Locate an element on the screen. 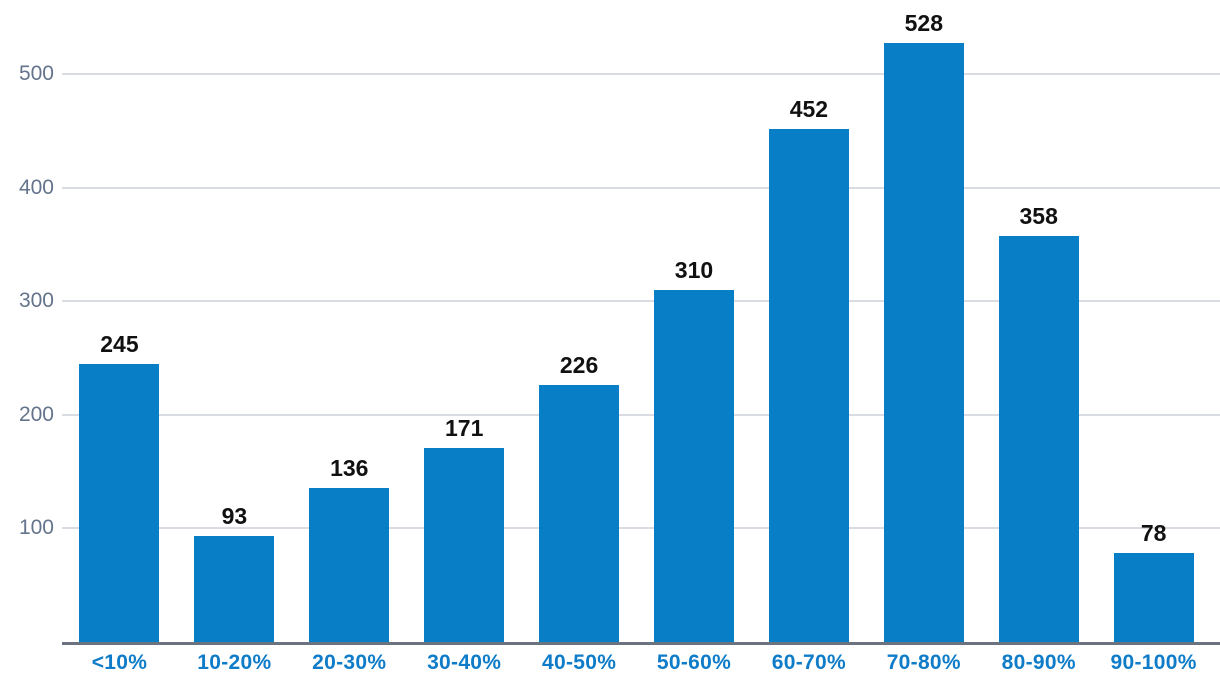 The width and height of the screenshot is (1220, 694). y-tick-label: 500 is located at coordinates (36, 73).